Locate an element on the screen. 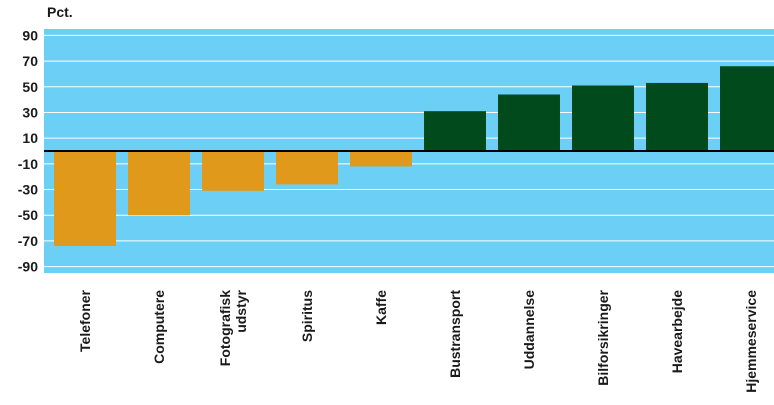 This screenshot has height=405, width=774. x-tick-label: Bustransport is located at coordinates (455, 334).